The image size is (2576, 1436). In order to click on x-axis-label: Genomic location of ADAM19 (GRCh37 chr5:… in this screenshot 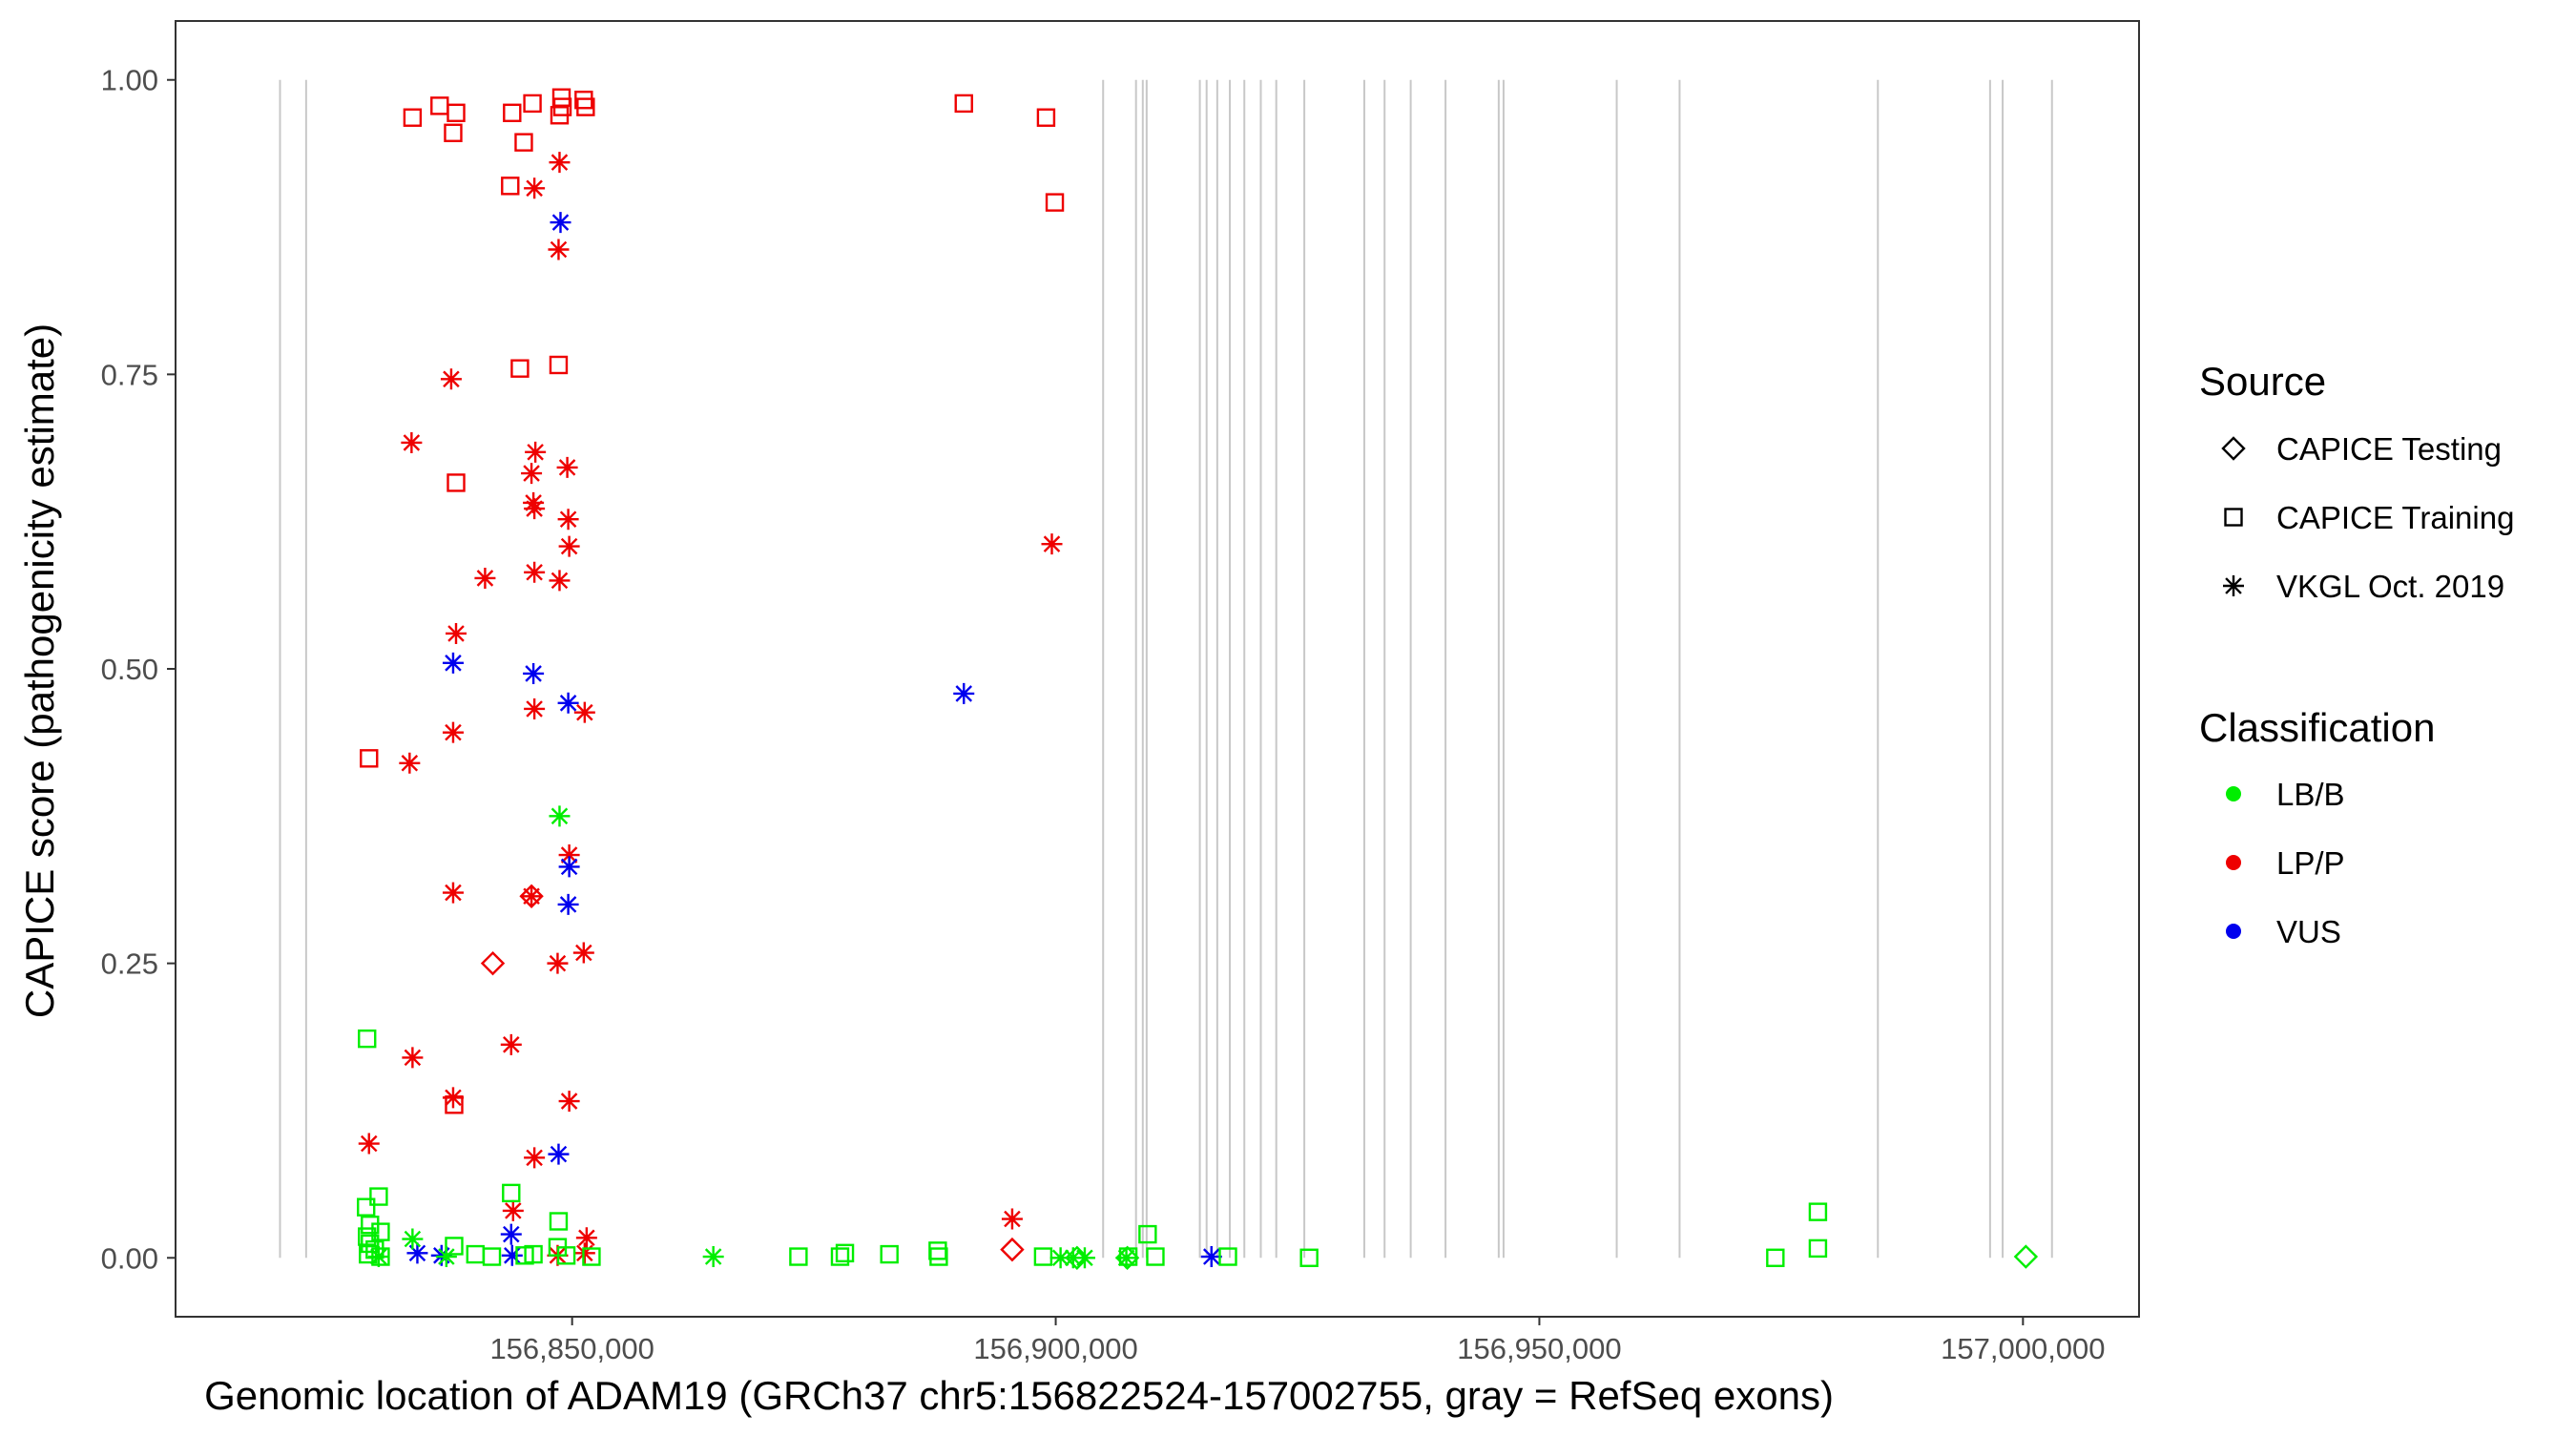, I will do `click(1019, 1395)`.